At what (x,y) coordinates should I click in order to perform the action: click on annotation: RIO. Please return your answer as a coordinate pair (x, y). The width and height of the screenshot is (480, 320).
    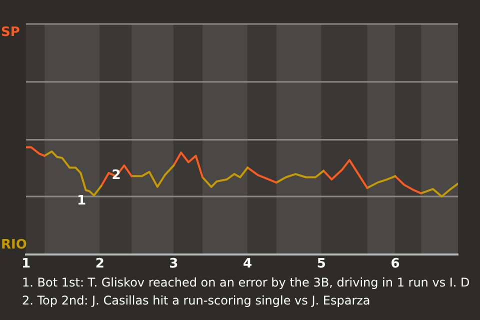
    Looking at the image, I should click on (14, 244).